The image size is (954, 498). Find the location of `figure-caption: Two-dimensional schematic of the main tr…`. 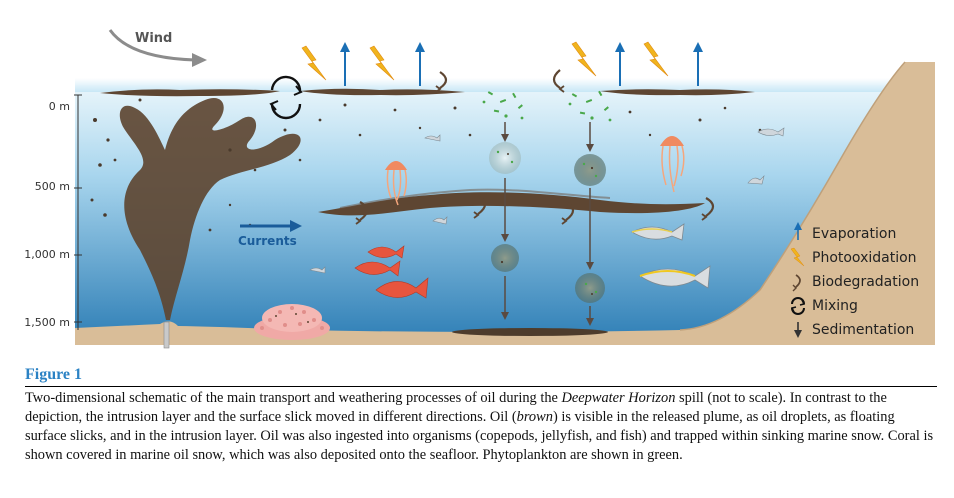

figure-caption: Two-dimensional schematic of the main tr… is located at coordinates (481, 427).